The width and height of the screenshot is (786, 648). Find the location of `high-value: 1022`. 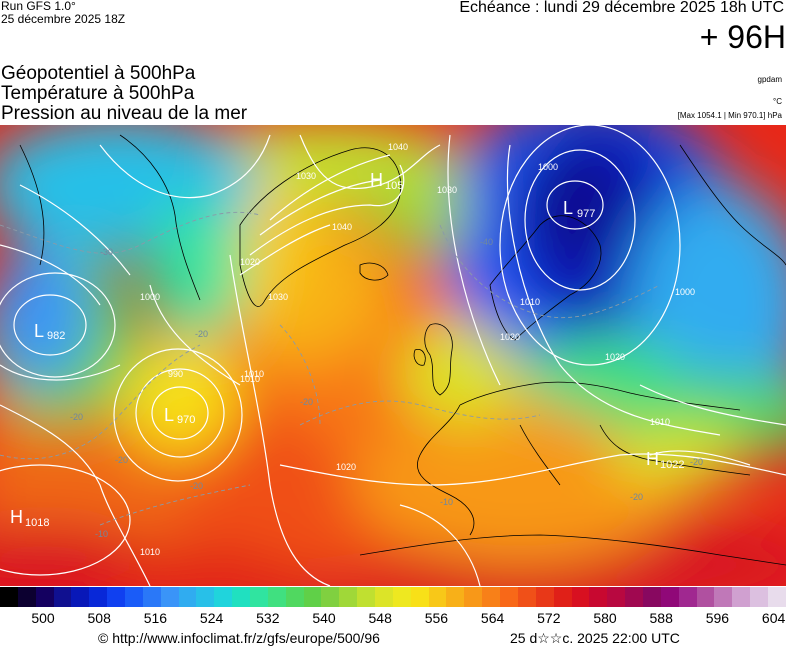

high-value: 1022 is located at coordinates (672, 465).